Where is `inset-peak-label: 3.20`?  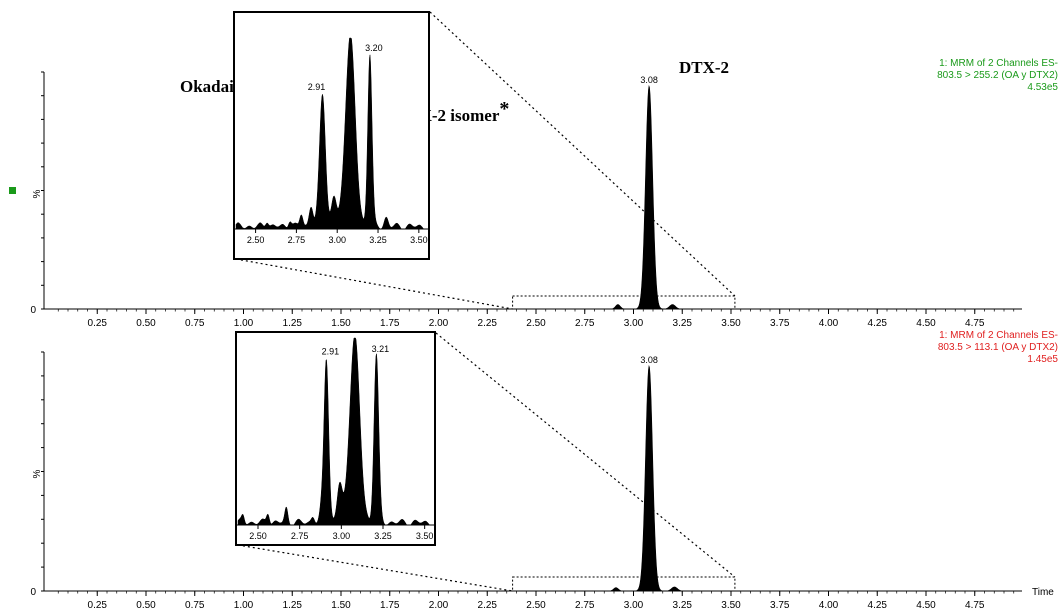 inset-peak-label: 3.20 is located at coordinates (374, 48).